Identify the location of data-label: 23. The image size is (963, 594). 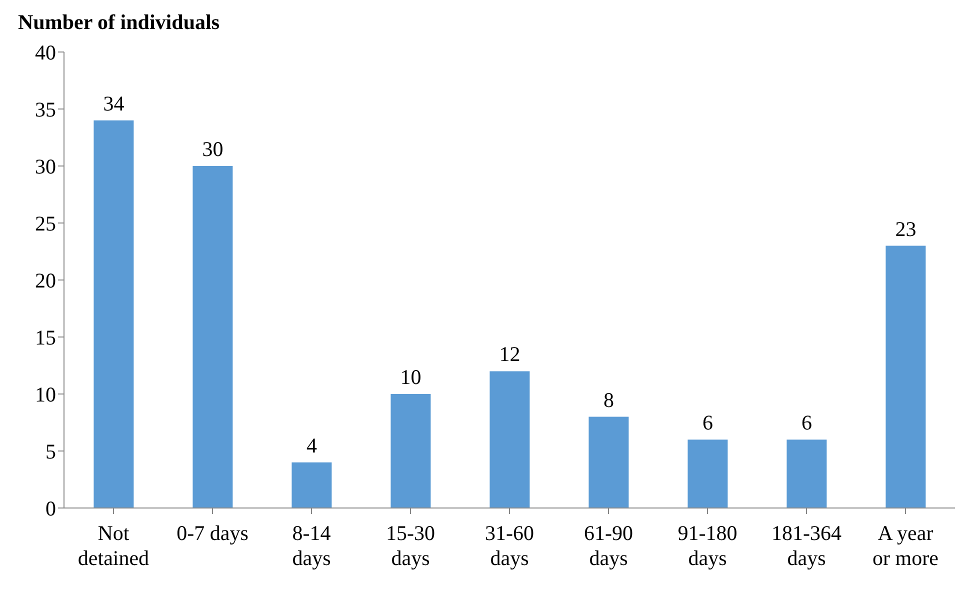
(905, 228).